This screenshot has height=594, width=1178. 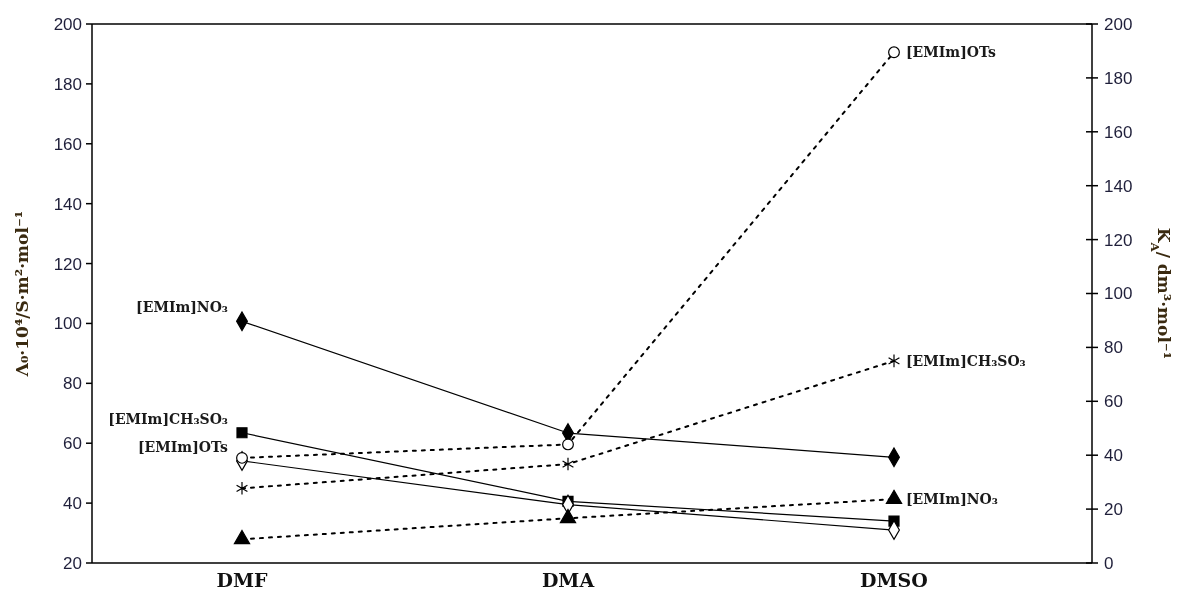 I want to click on y2-tick-label: 80, so click(x=1113, y=348).